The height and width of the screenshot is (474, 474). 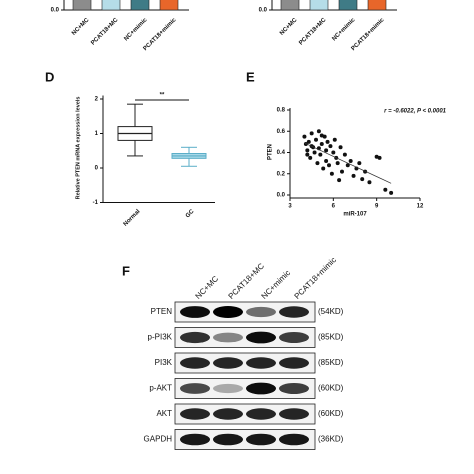 What do you see at coordinates (331, 439) in the screenshot?
I see `size-label: (36KD)` at bounding box center [331, 439].